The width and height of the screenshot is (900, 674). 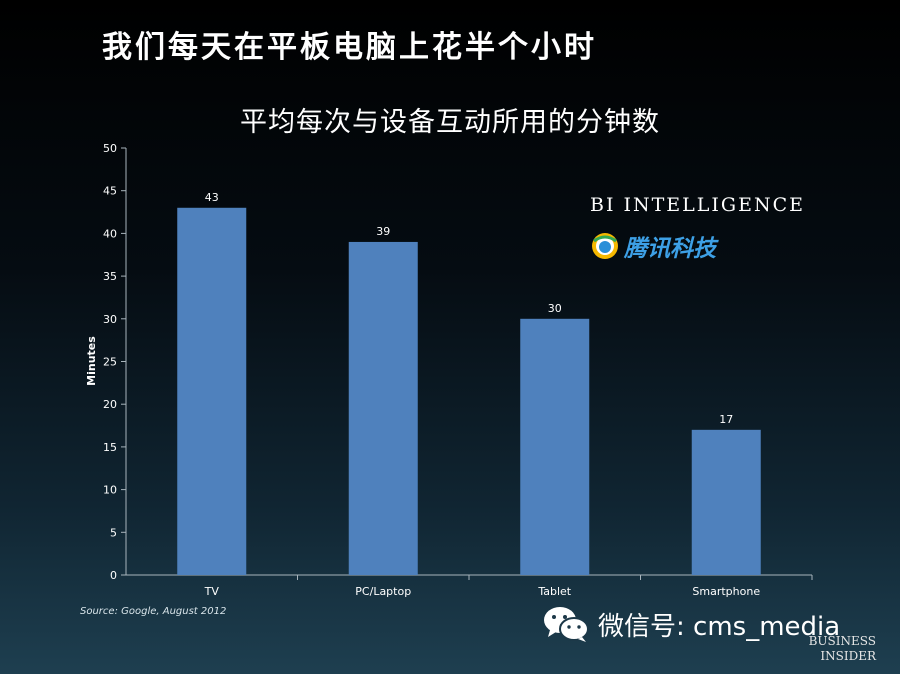 What do you see at coordinates (848, 656) in the screenshot?
I see `business-insider-line-2: INSIDER` at bounding box center [848, 656].